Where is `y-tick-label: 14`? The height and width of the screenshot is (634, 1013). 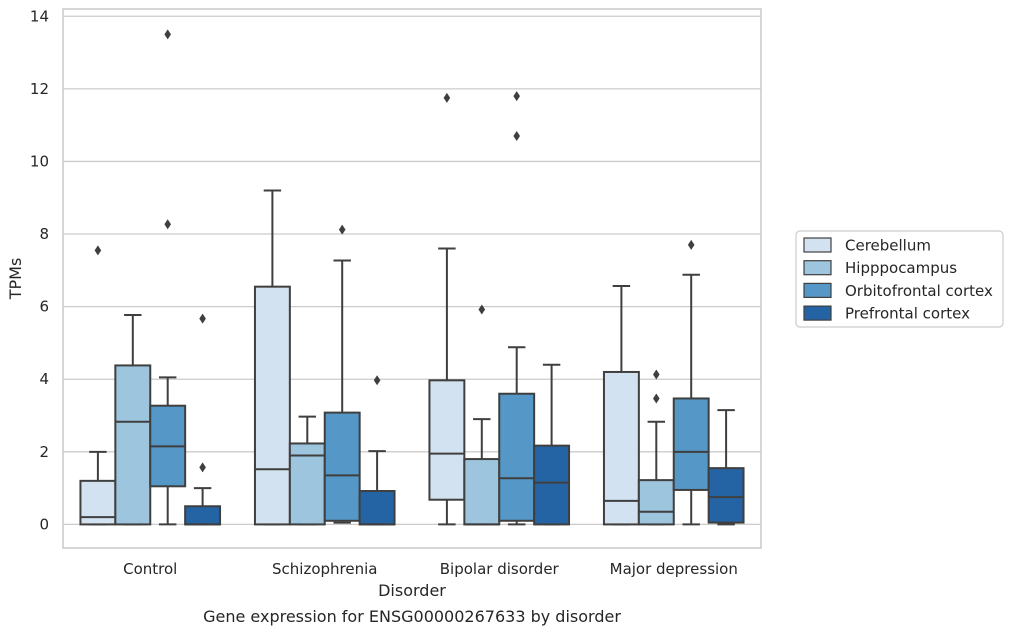
y-tick-label: 14 is located at coordinates (39, 16).